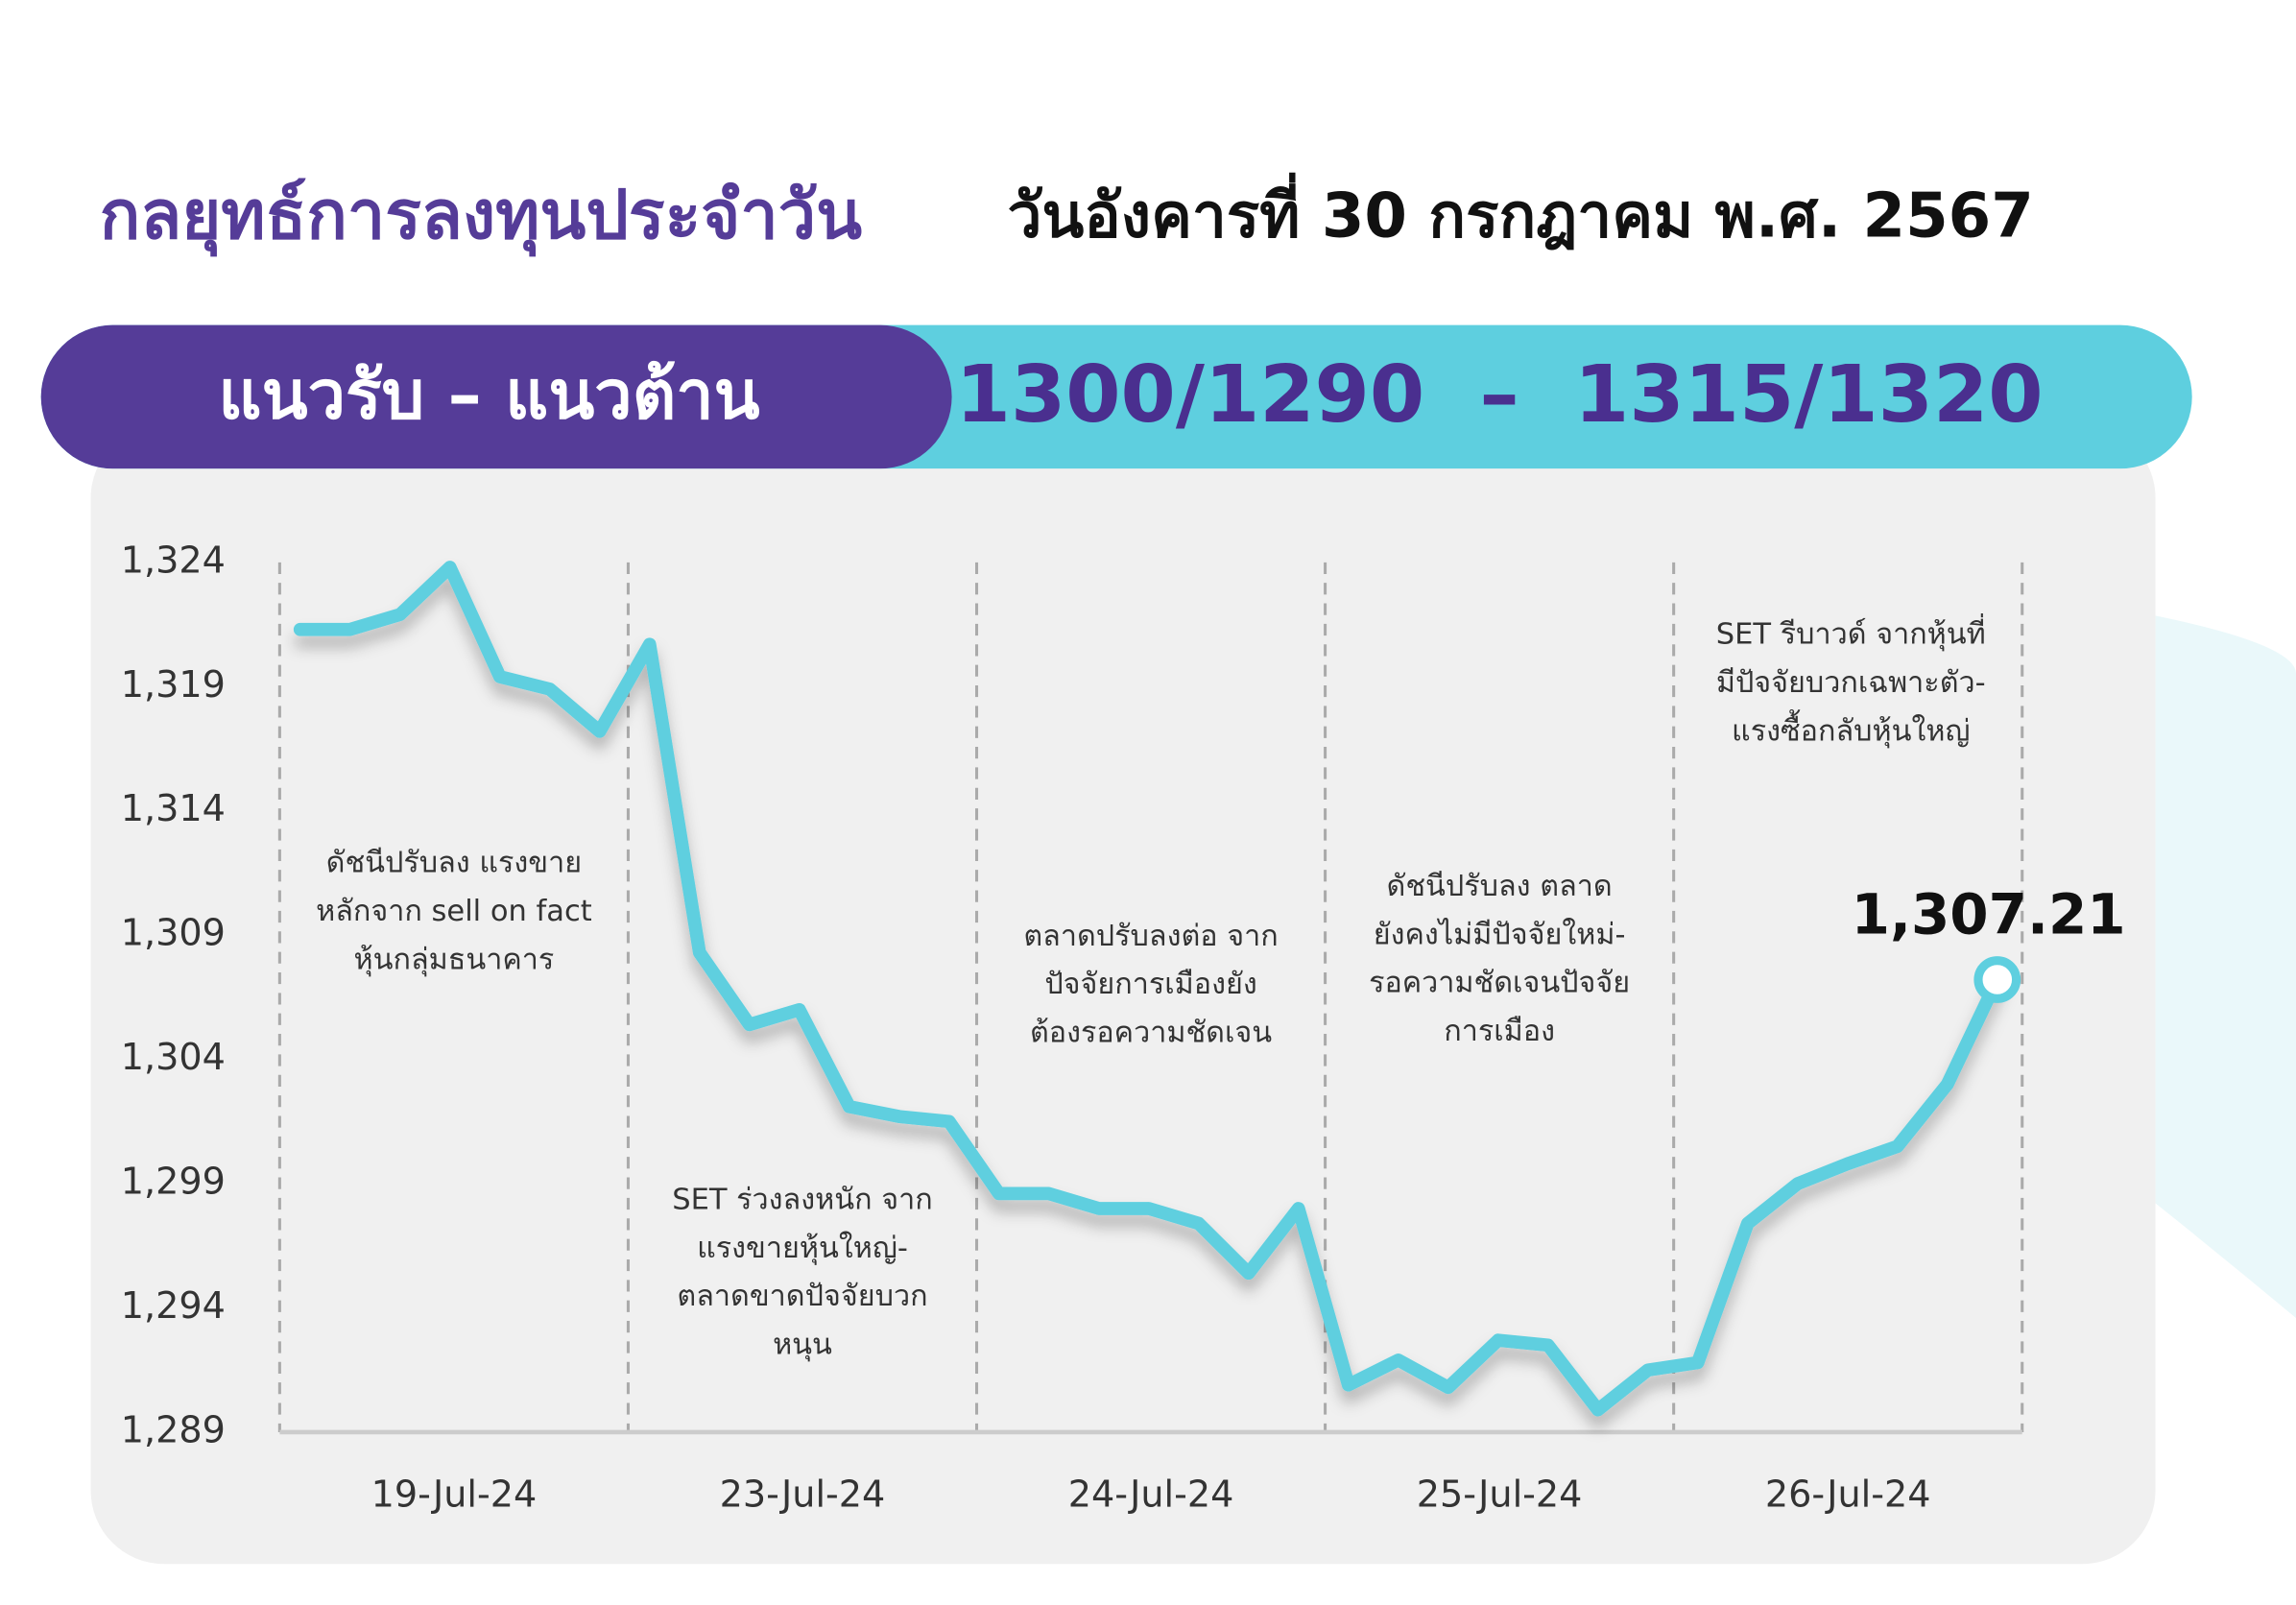  What do you see at coordinates (1851, 683) in the screenshot?
I see `annotation: มีปัจจัยบวกเฉพาะตัว-` at bounding box center [1851, 683].